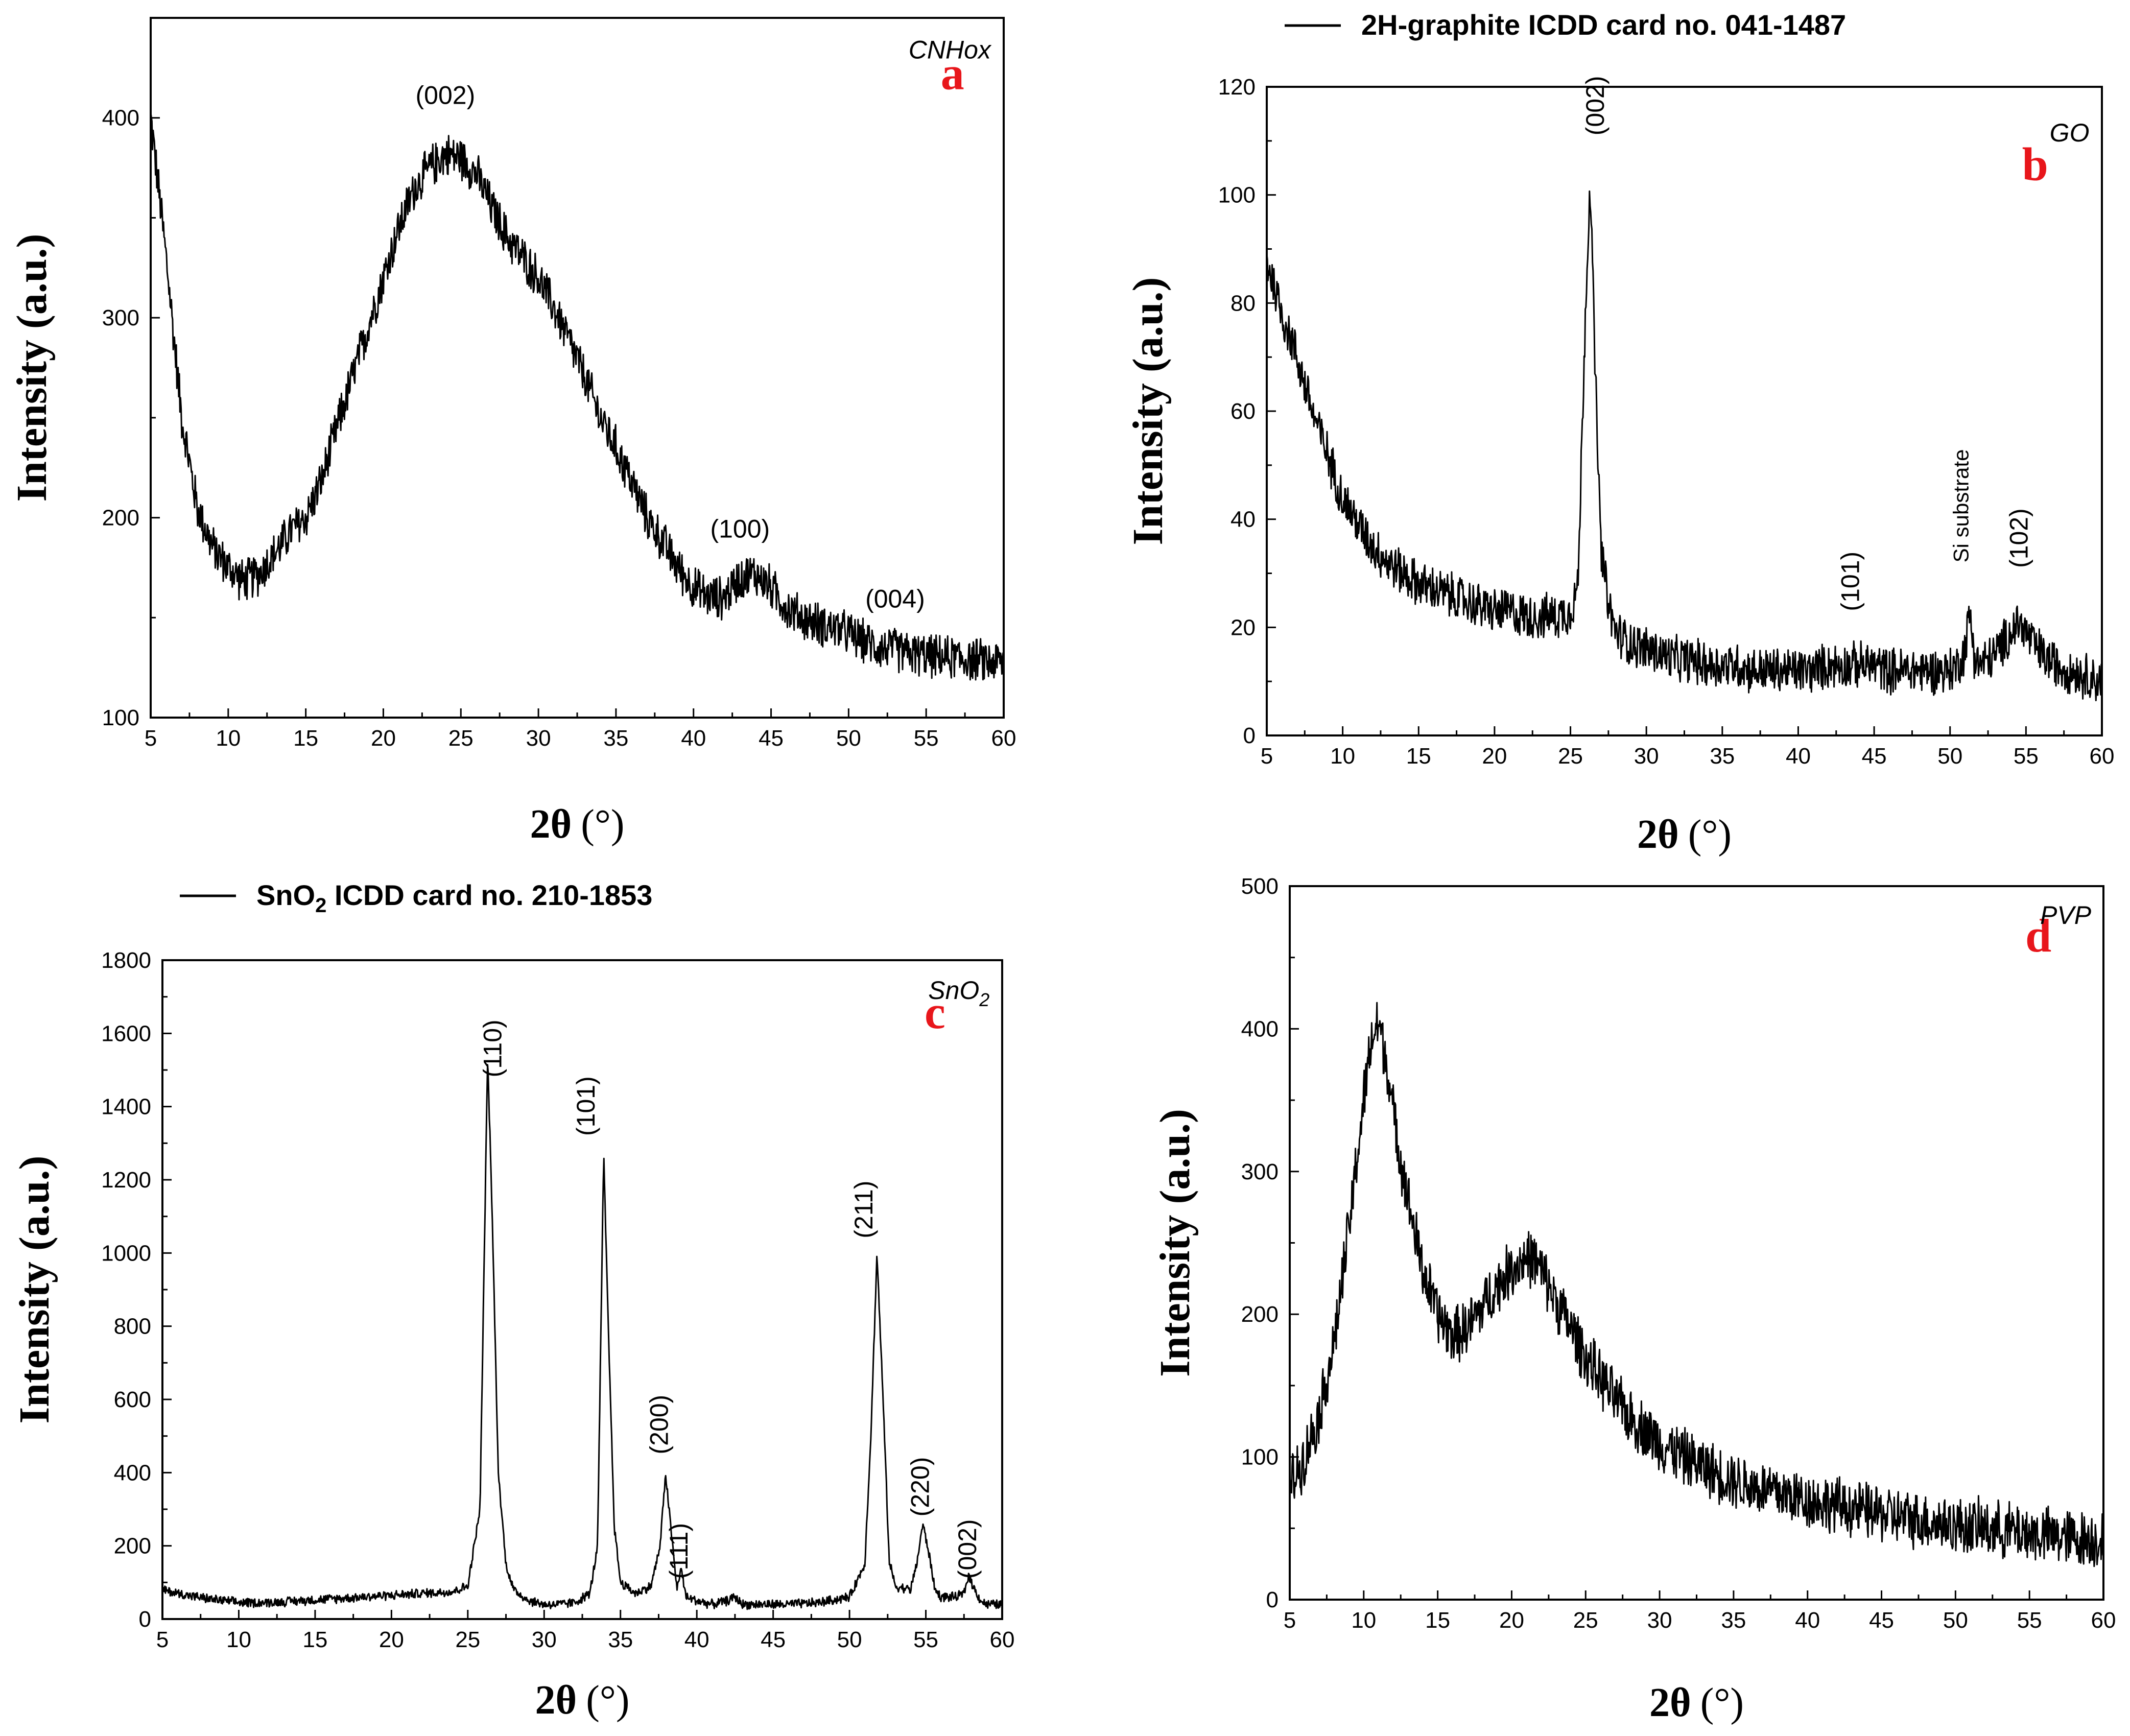 The height and width of the screenshot is (1736, 2130). I want to click on y-tick-label: 500, so click(1260, 887).